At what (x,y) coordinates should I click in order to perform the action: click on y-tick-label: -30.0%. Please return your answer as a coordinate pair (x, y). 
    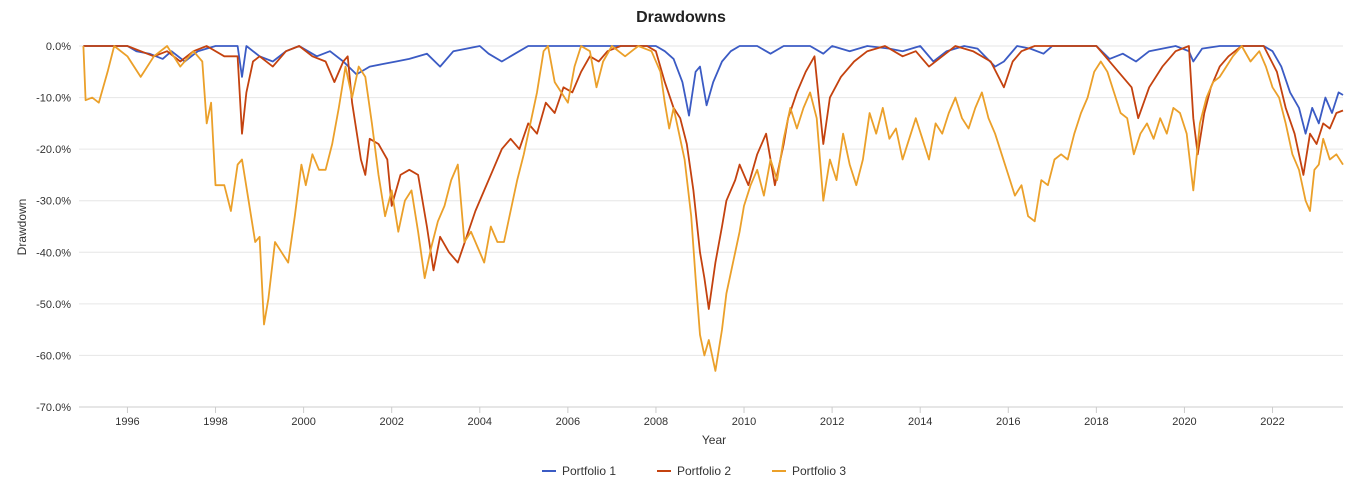
    Looking at the image, I should click on (53, 202).